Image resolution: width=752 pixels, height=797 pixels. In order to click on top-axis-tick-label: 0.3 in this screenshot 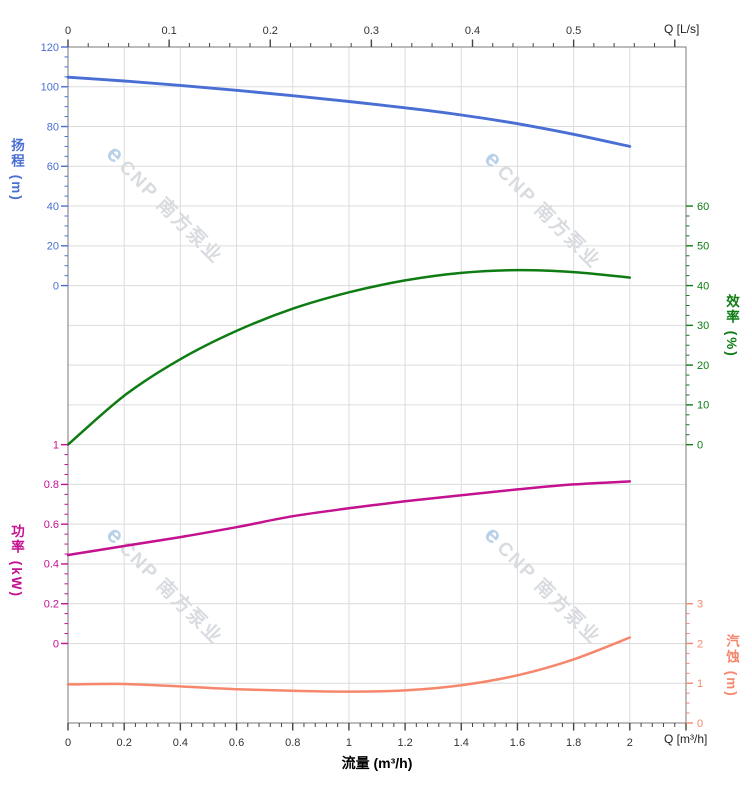, I will do `click(371, 31)`.